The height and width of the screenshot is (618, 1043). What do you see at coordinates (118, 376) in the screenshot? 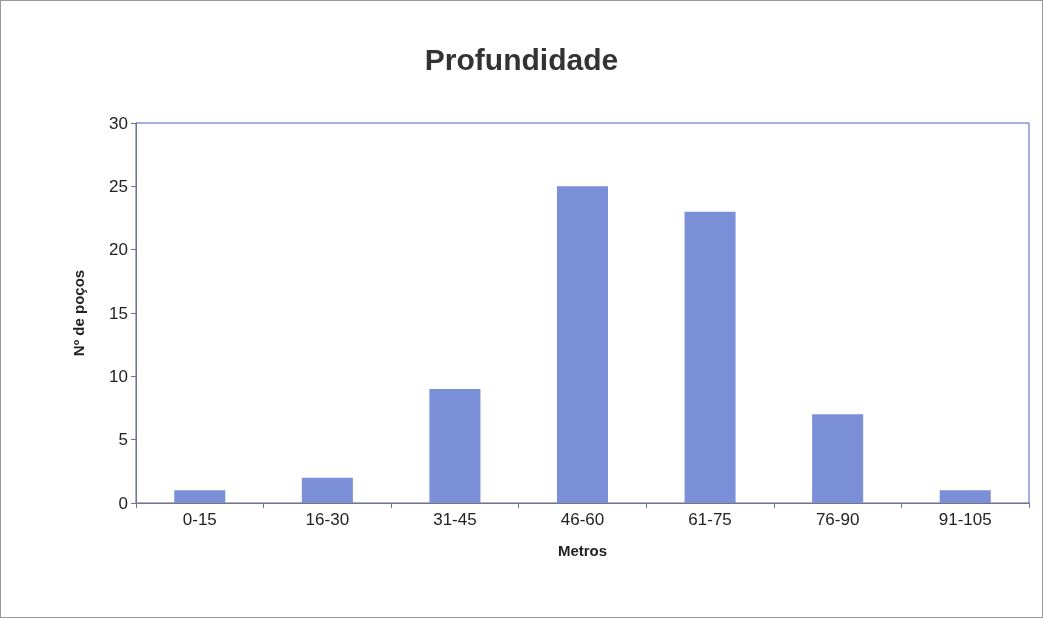
I see `y-tick-label: 10` at bounding box center [118, 376].